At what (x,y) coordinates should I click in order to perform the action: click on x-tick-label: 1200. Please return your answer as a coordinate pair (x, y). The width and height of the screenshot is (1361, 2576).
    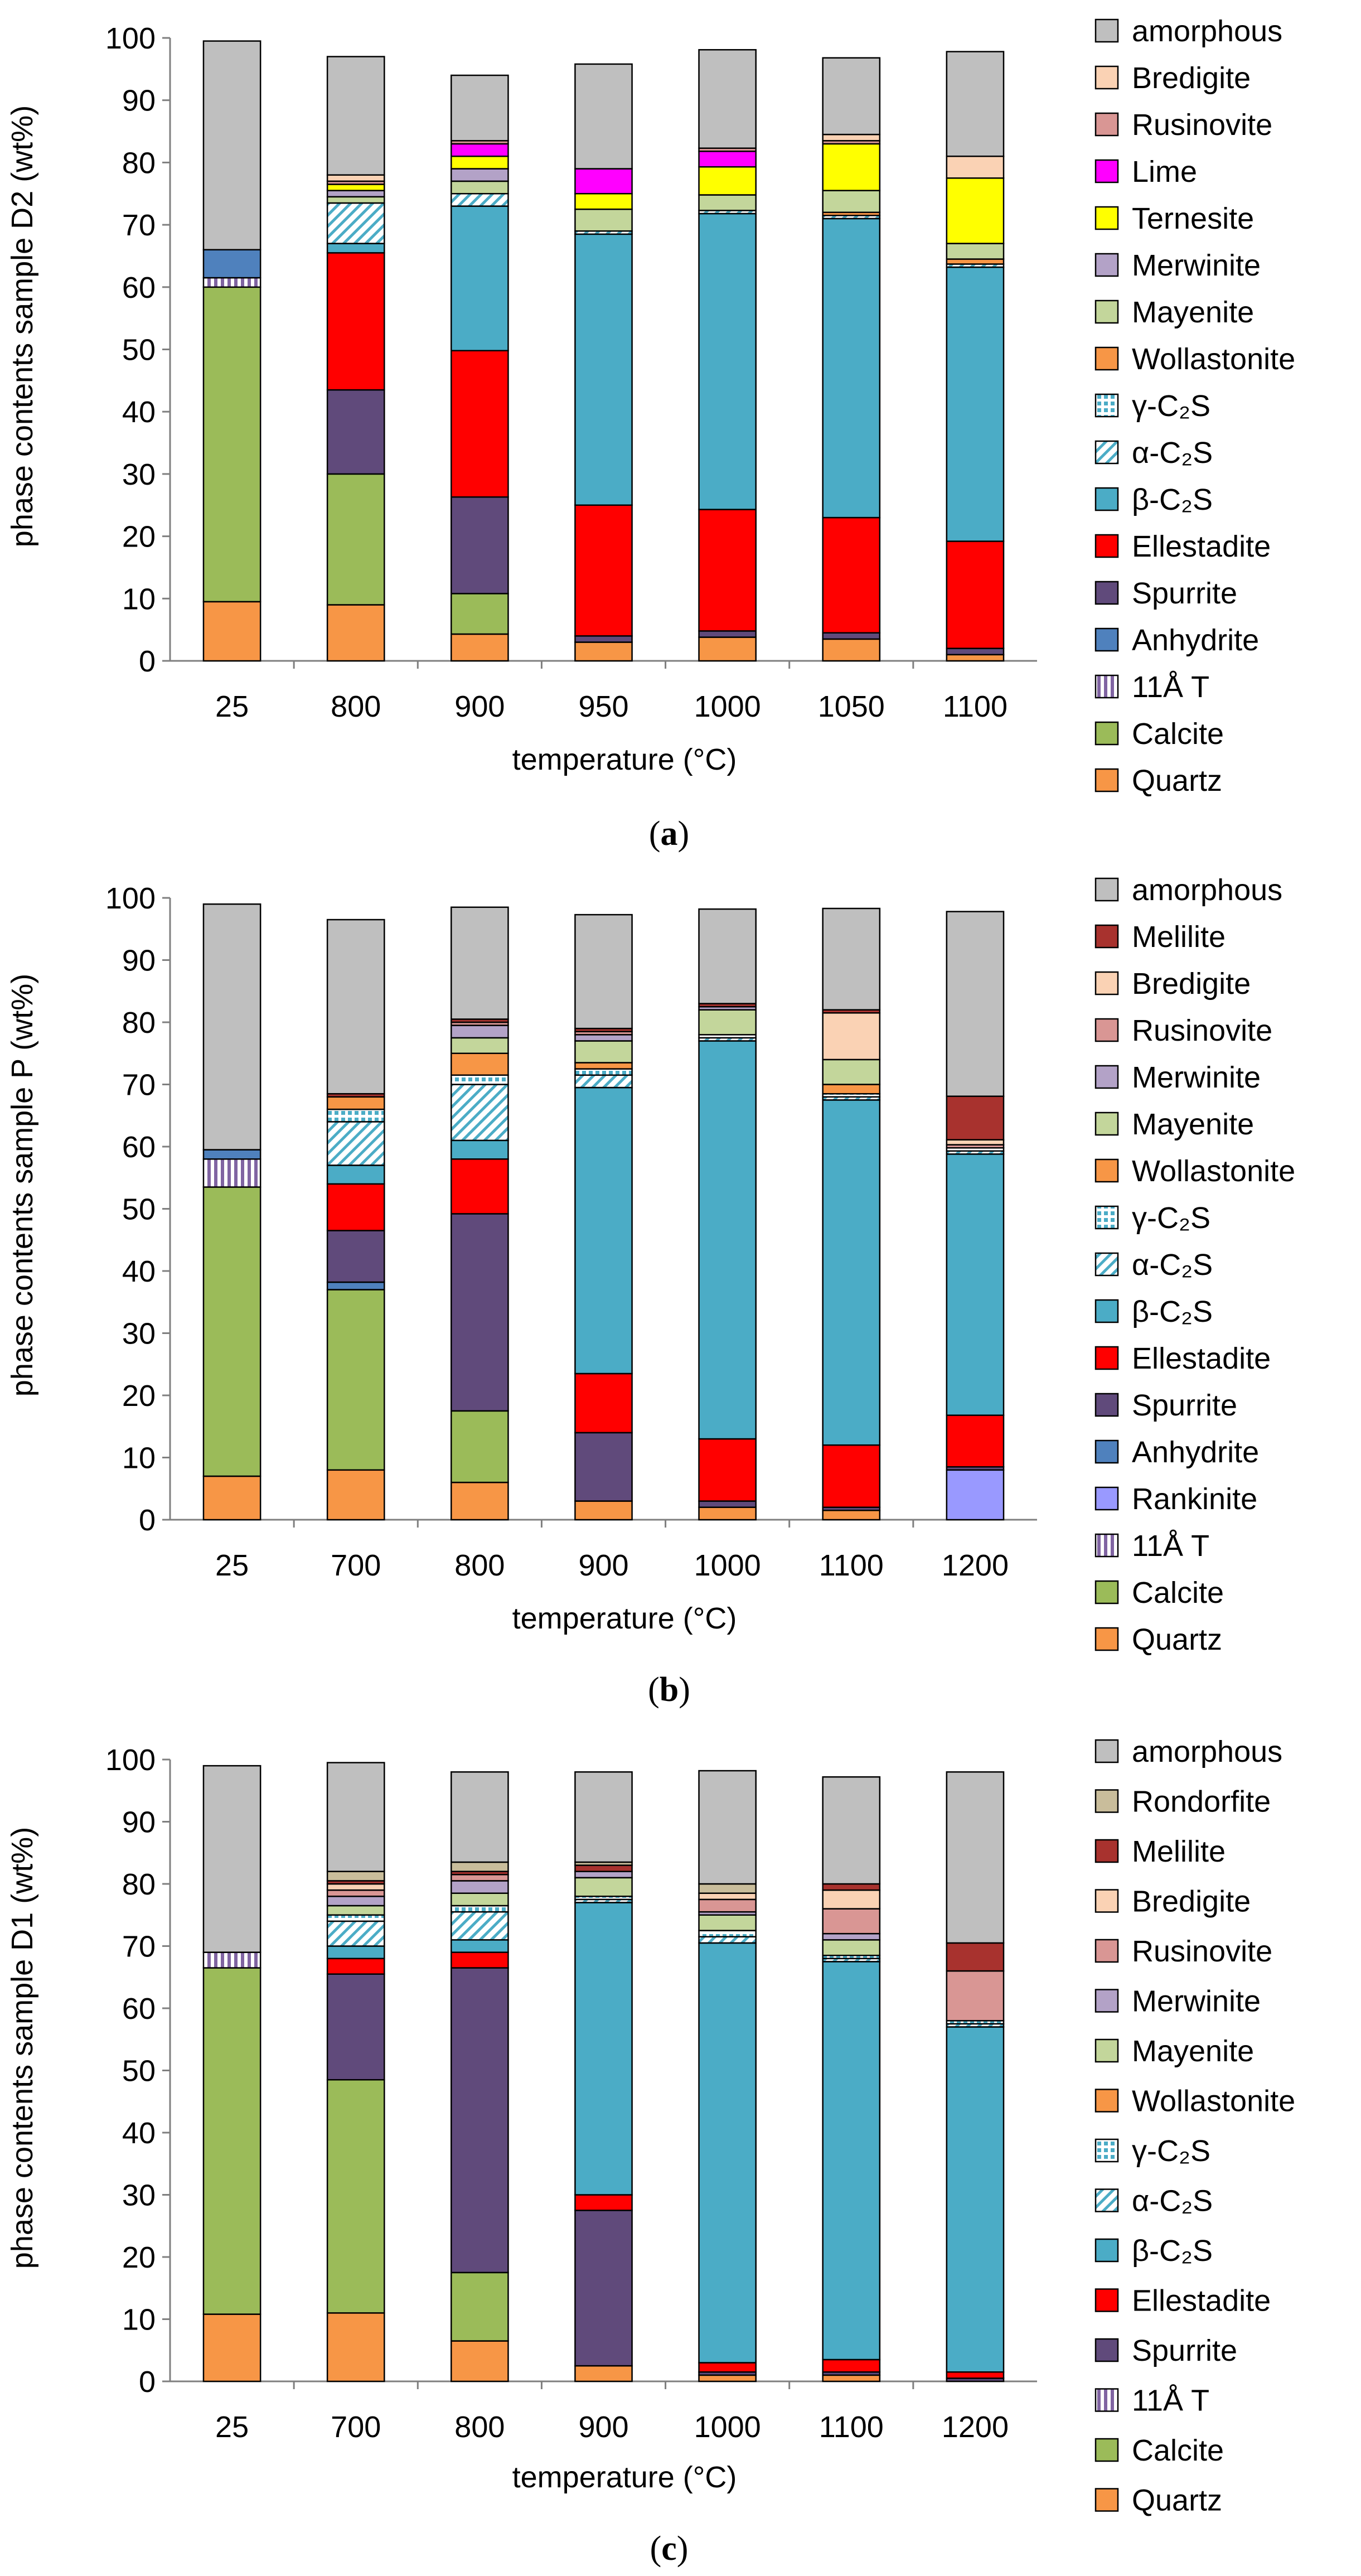
    Looking at the image, I should click on (975, 1565).